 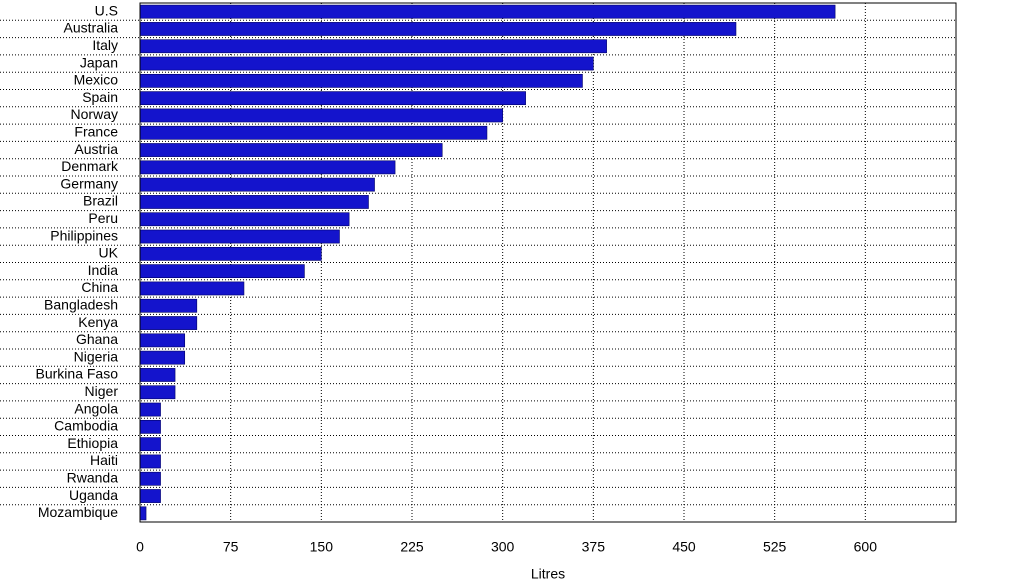 What do you see at coordinates (96, 131) in the screenshot?
I see `y-tick-label: France` at bounding box center [96, 131].